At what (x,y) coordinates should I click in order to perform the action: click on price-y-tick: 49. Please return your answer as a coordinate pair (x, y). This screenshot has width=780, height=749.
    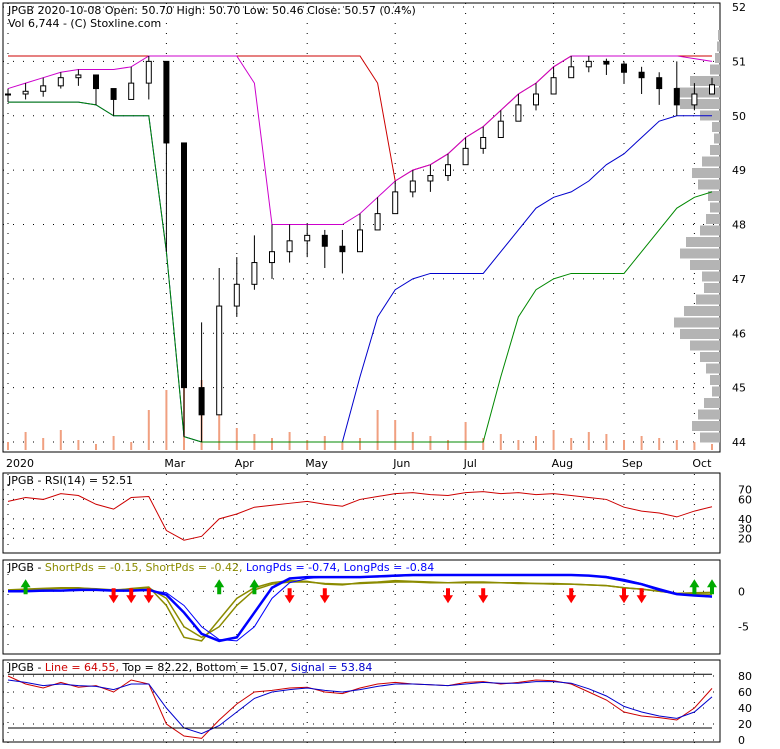
    Looking at the image, I should click on (739, 170).